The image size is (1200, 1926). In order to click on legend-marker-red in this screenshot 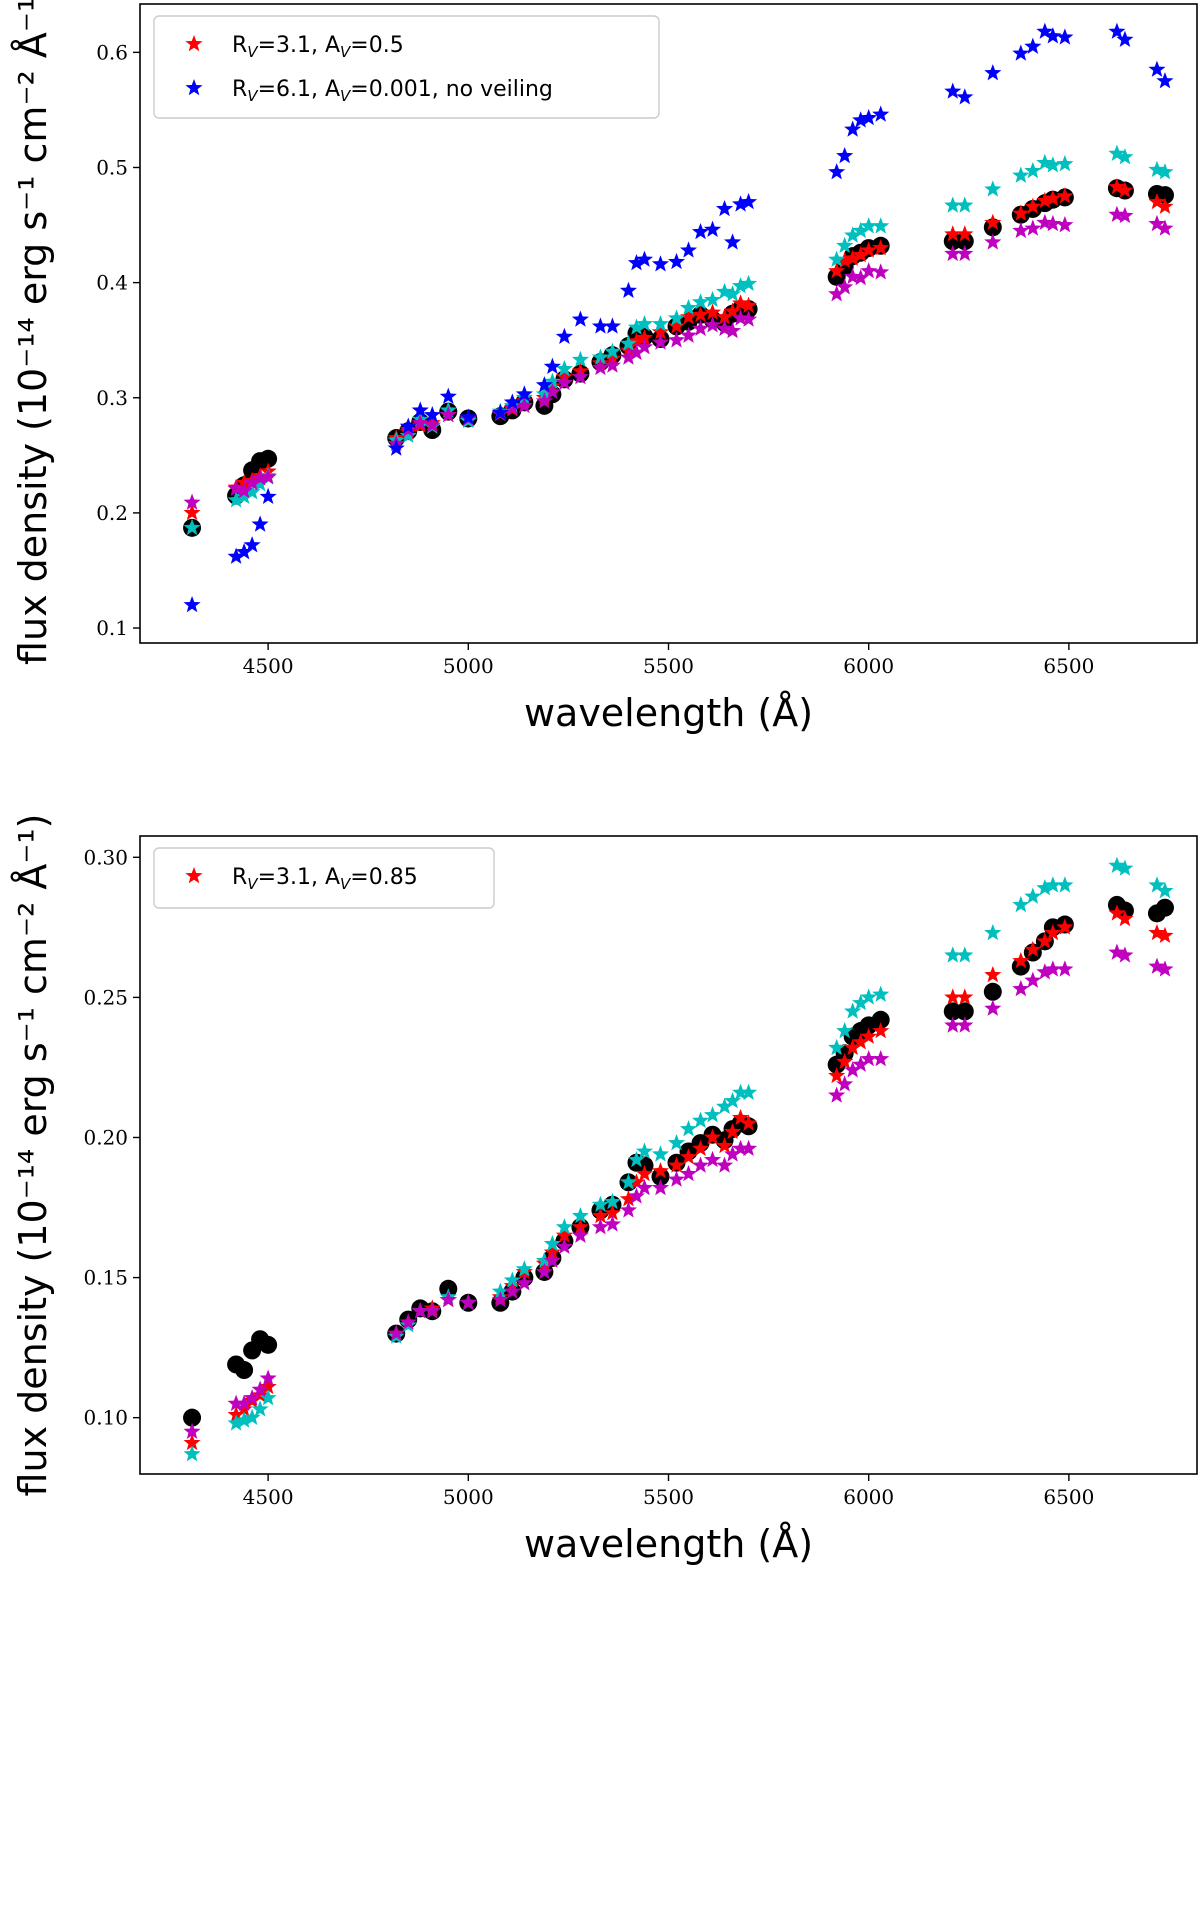, I will do `click(194, 875)`.